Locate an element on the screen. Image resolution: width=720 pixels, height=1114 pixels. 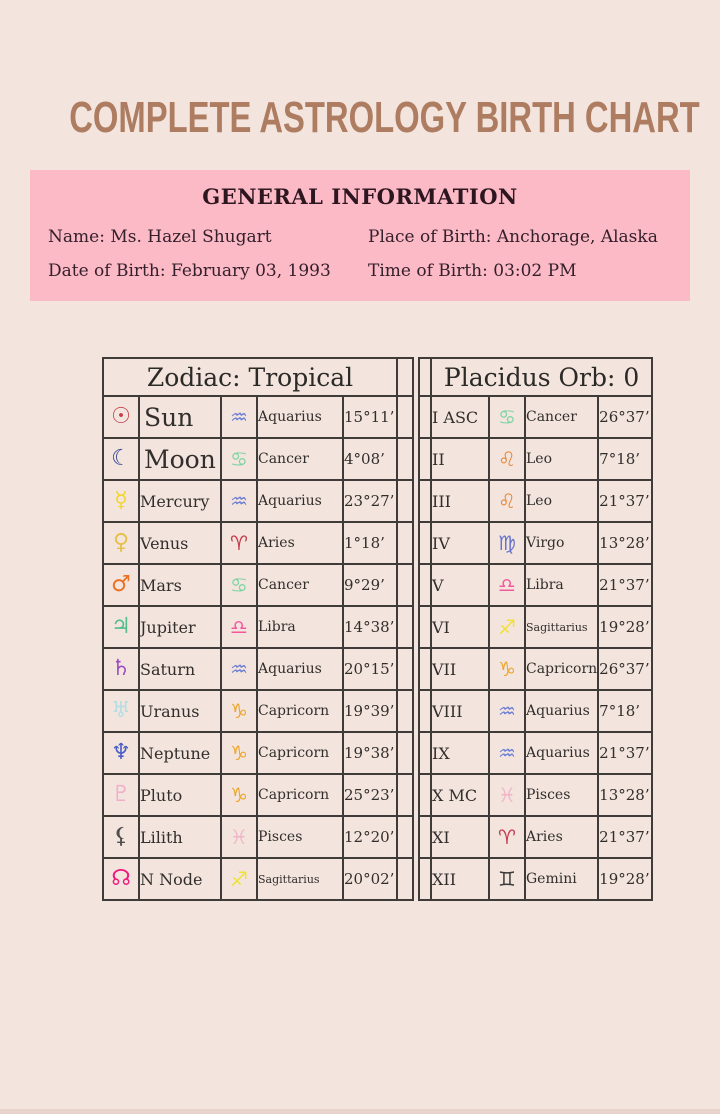
aries-icon: ♈ is located at coordinates (507, 836).